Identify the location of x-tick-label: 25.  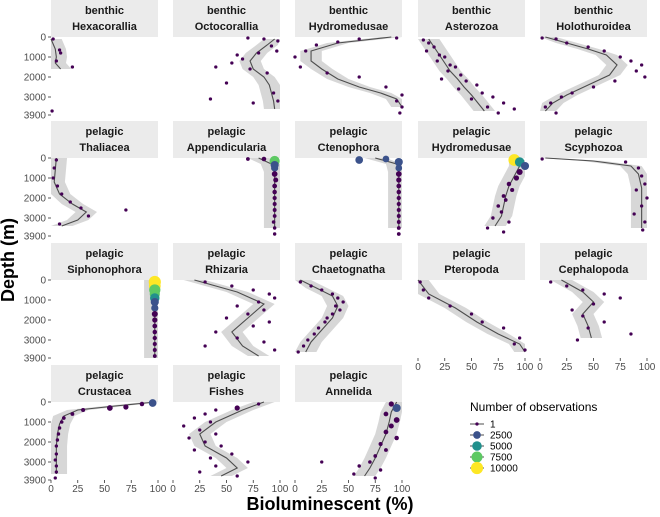
(78, 489).